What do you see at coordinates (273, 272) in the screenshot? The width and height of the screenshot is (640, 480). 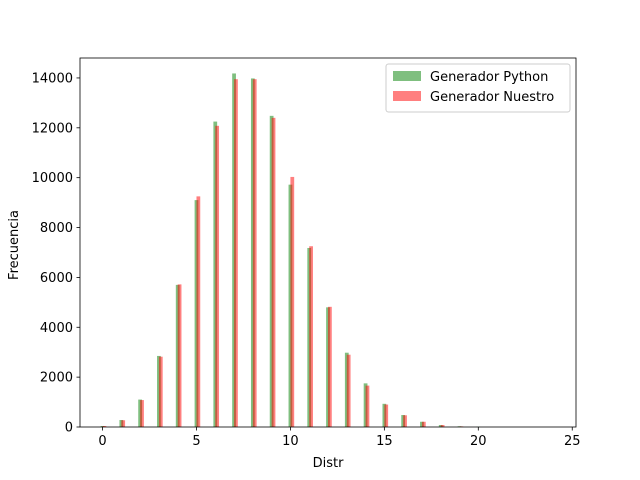 I see `bar-series-2-9.1` at bounding box center [273, 272].